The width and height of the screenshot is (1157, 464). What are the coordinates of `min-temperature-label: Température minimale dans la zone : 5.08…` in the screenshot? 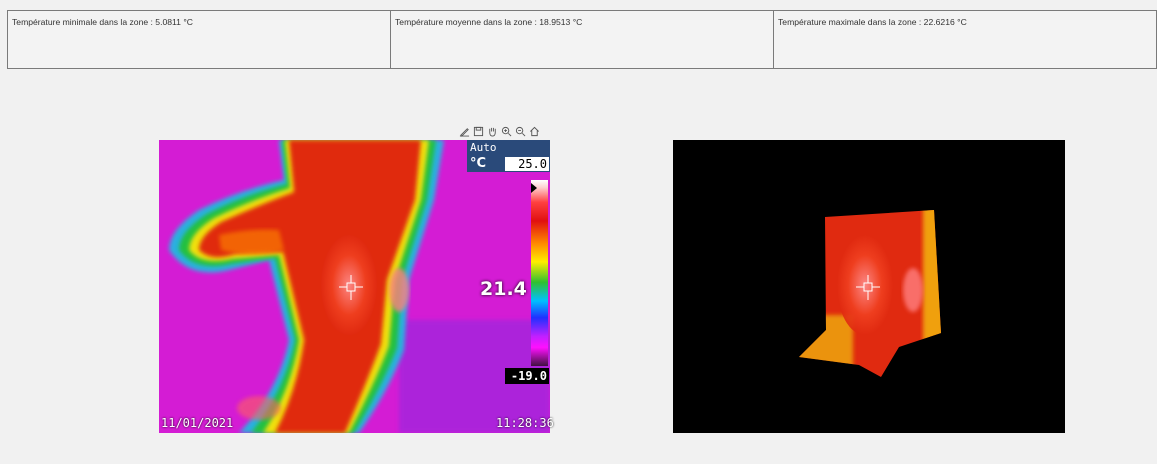 It's located at (199, 39).